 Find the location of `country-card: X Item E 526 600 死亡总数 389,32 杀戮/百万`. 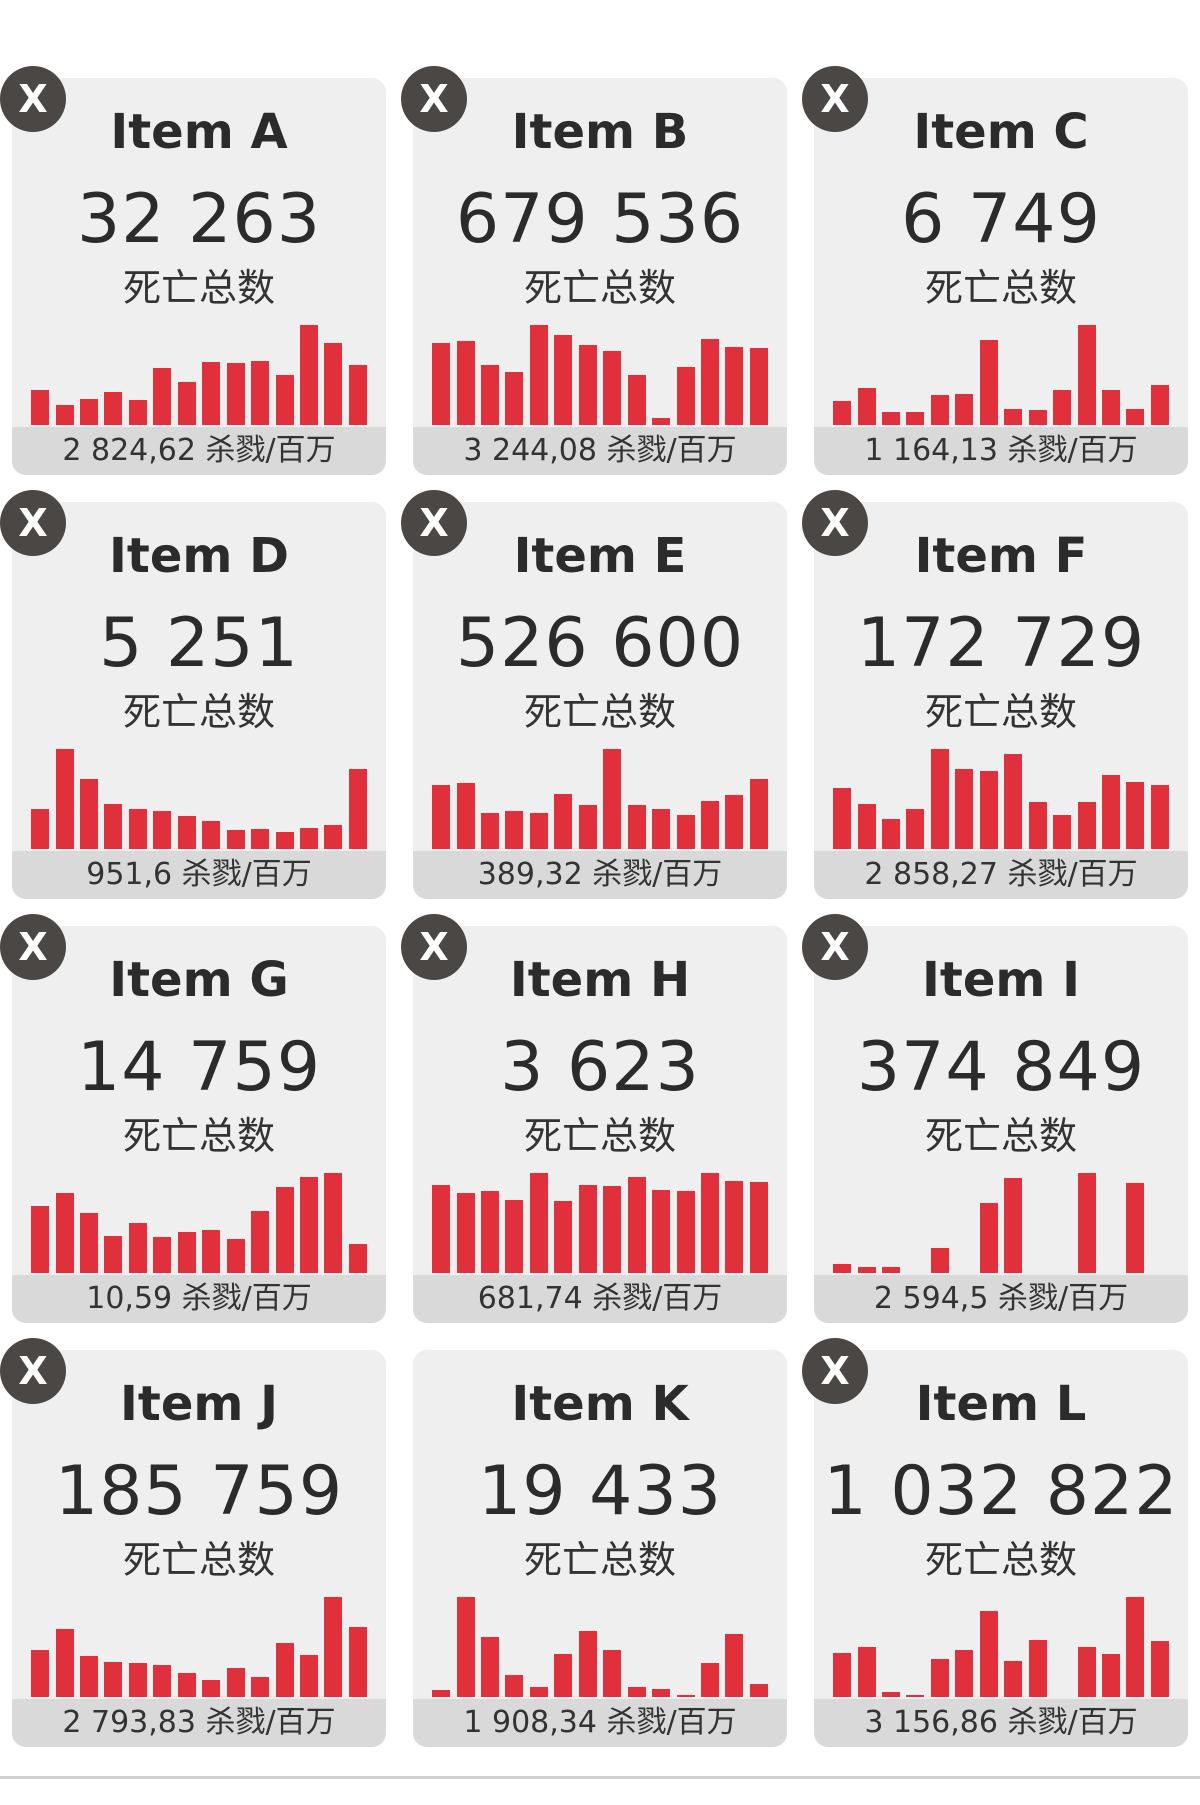

country-card: X Item E 526 600 死亡总数 389,32 杀戮/百万 is located at coordinates (594, 694).